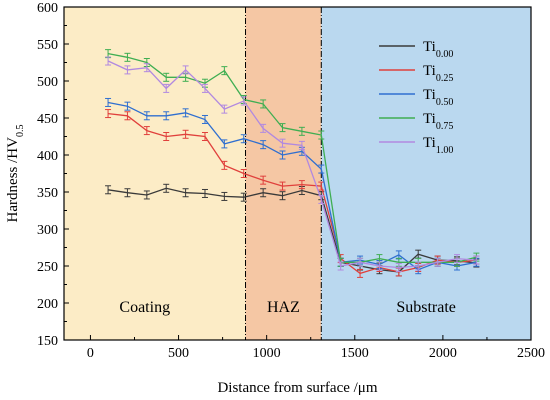 The image size is (550, 400). What do you see at coordinates (355, 353) in the screenshot?
I see `x-tick-label: 1500` at bounding box center [355, 353].